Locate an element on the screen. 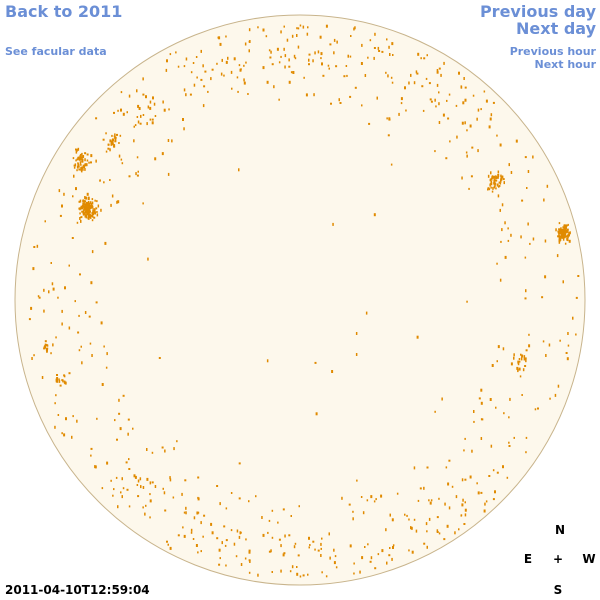  see-facular-data-link: See facular data is located at coordinates (56, 51).